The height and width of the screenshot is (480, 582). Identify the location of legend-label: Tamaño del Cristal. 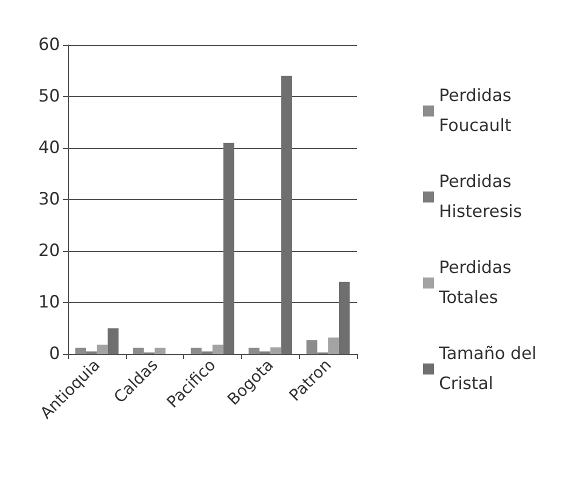
(490, 369).